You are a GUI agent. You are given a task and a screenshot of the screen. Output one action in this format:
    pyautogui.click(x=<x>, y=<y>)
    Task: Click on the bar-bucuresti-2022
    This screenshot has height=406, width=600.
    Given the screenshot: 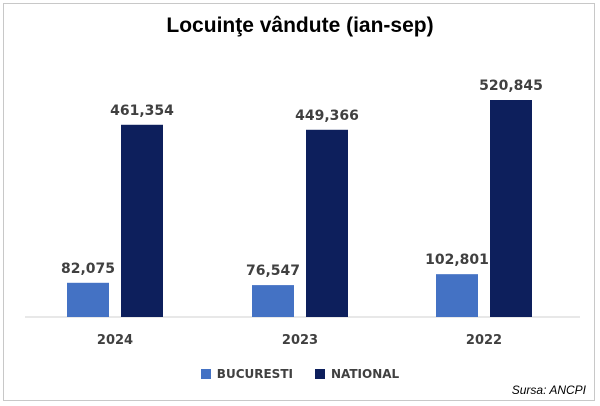 What is the action you would take?
    pyautogui.click(x=457, y=295)
    